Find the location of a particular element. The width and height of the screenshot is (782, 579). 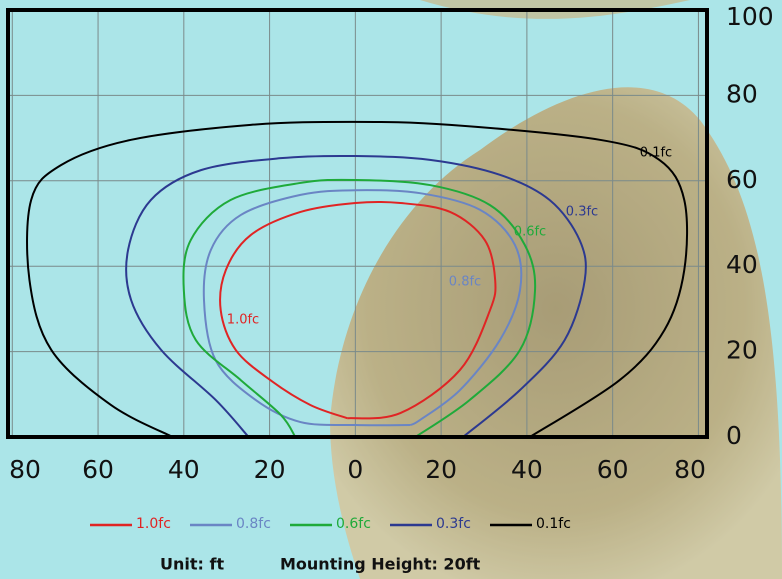

legend-label: 1.0fc is located at coordinates (153, 524).